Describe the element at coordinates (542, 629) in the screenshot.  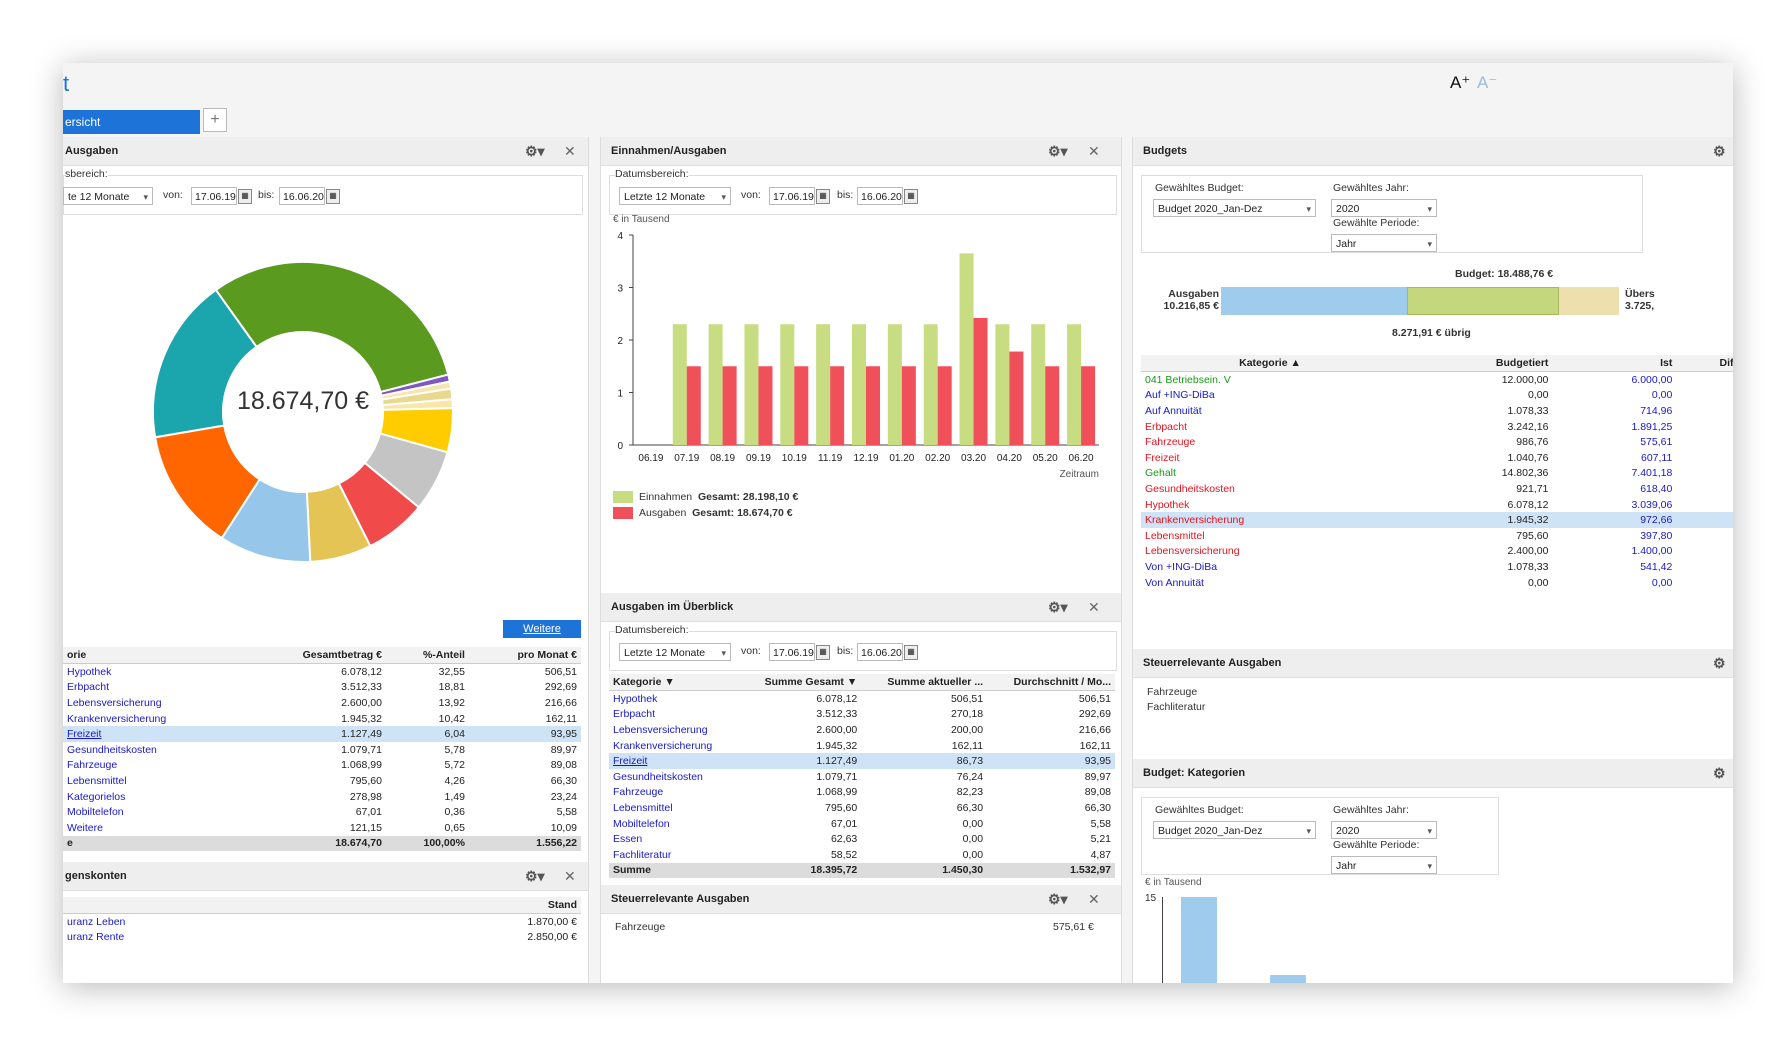
I see `more-button: Weitere` at that location.